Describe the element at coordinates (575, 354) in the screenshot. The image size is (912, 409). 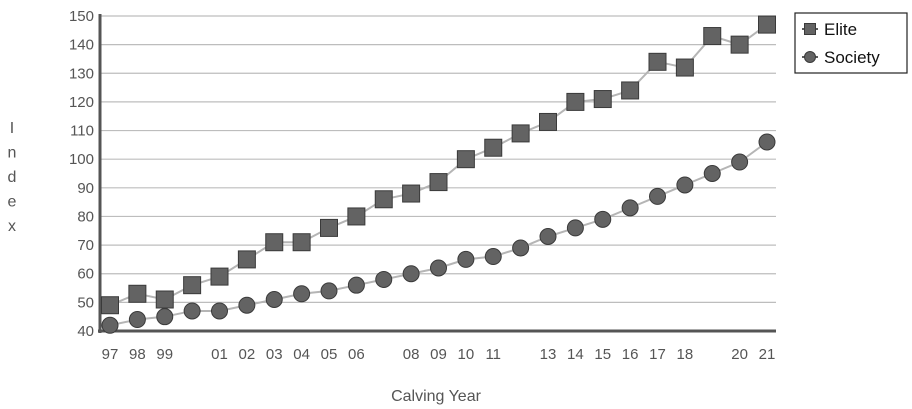
I see `x-tick-label: 14` at that location.